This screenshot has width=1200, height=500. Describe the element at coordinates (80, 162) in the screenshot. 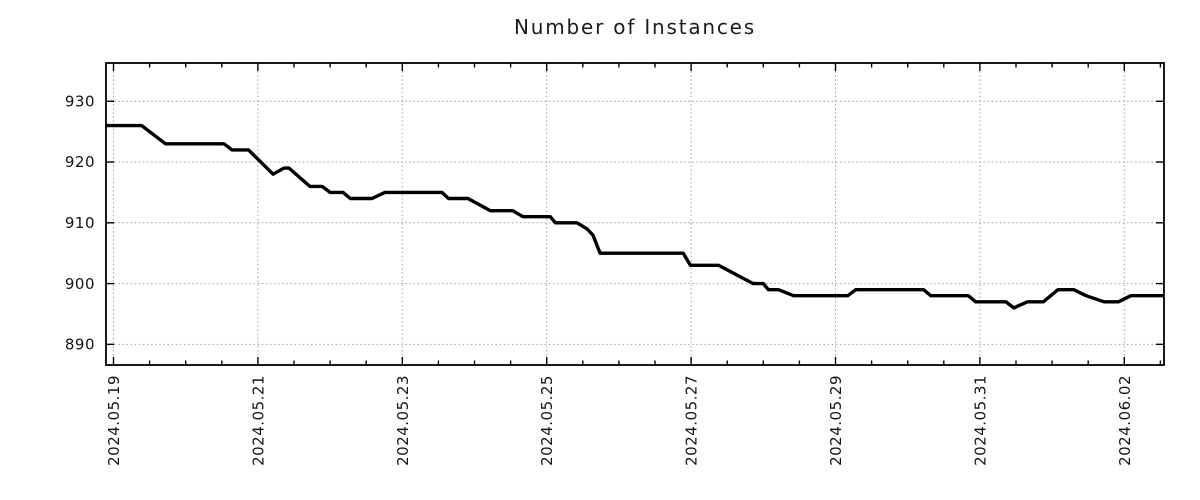

I see `y-tick-label: 920` at that location.